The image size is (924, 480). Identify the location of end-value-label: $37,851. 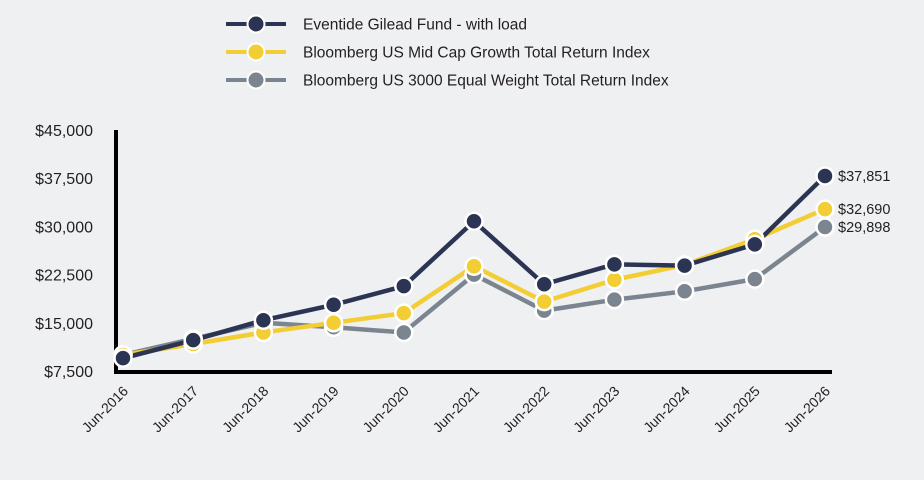
(864, 177).